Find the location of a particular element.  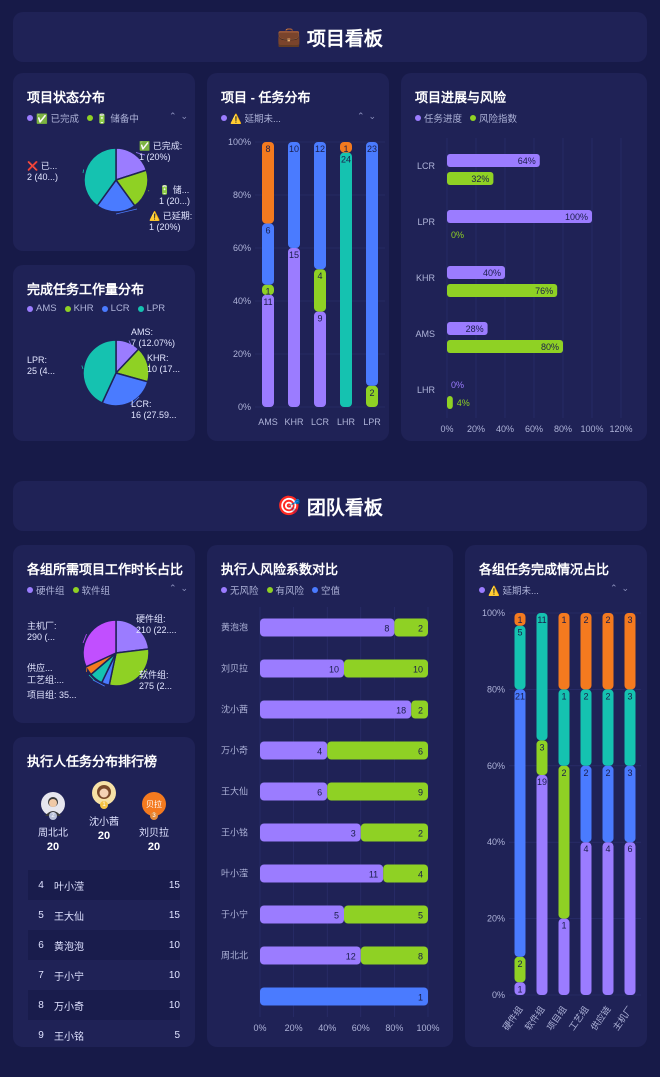

x-tick-label: 供应链 is located at coordinates (600, 1018).